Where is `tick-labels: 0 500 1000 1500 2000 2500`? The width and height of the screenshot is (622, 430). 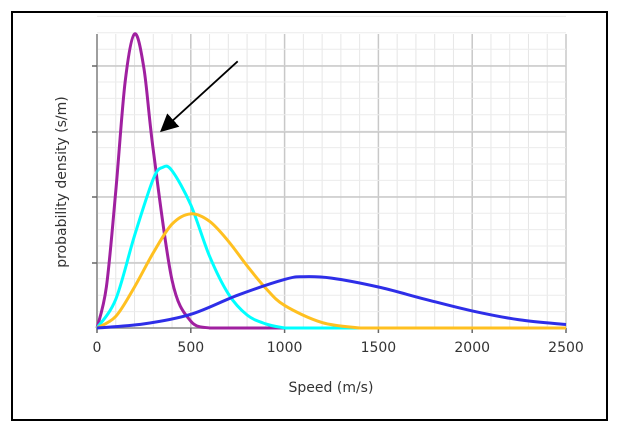
tick-labels: 0 500 1000 1500 2000 2500 is located at coordinates (338, 348).